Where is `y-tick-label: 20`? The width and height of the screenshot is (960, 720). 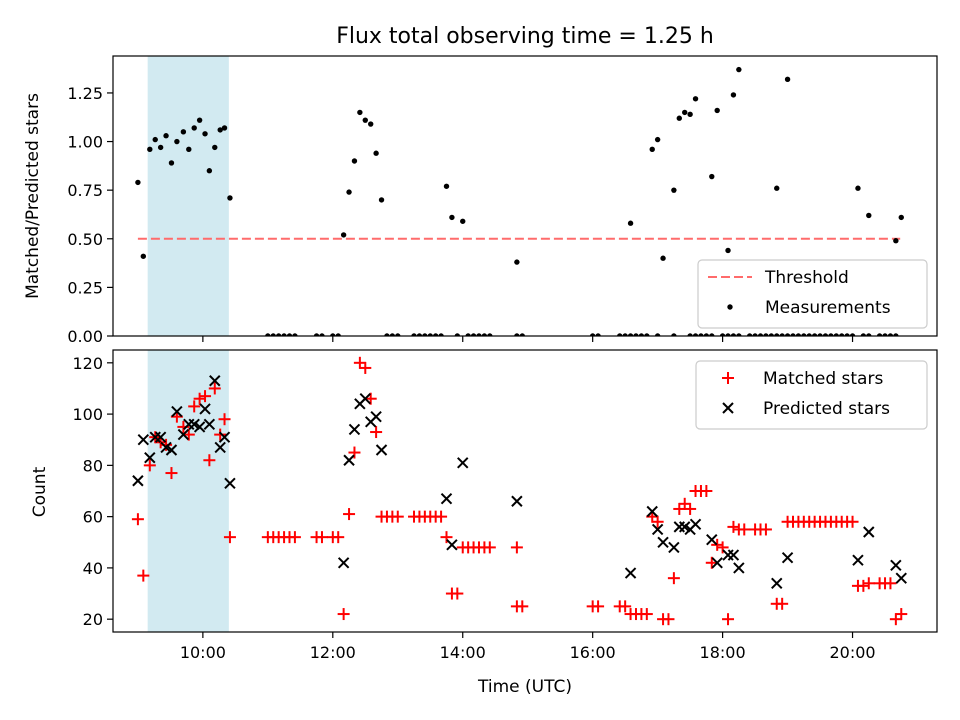
y-tick-label: 20 is located at coordinates (93, 619).